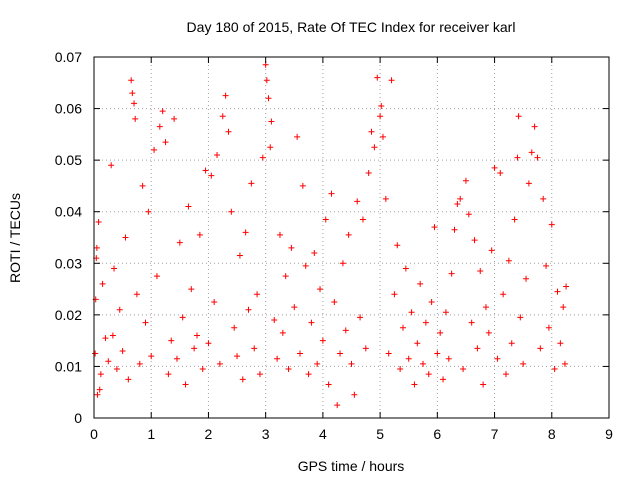 This screenshot has height=480, width=640. Describe the element at coordinates (266, 434) in the screenshot. I see `x-tick-label: 3` at that location.